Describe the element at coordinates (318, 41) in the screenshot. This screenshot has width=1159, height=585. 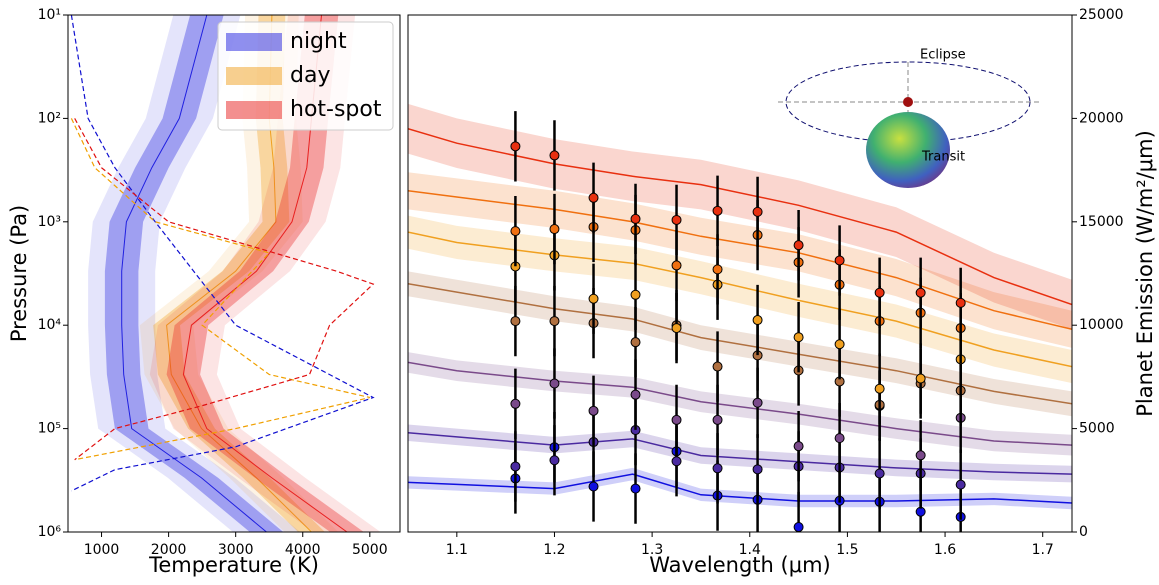
I see `legend-label: night` at that location.